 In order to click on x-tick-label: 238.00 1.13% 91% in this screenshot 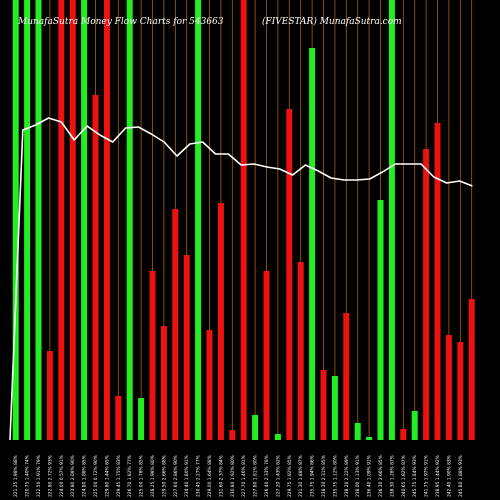, I will do `click(358, 476)`.